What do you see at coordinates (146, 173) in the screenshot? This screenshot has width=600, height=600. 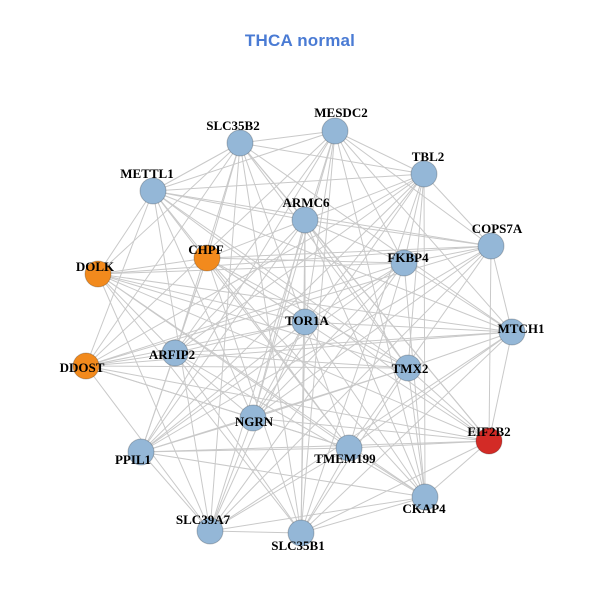 I see `node-label-METTL1: METTL1` at bounding box center [146, 173].